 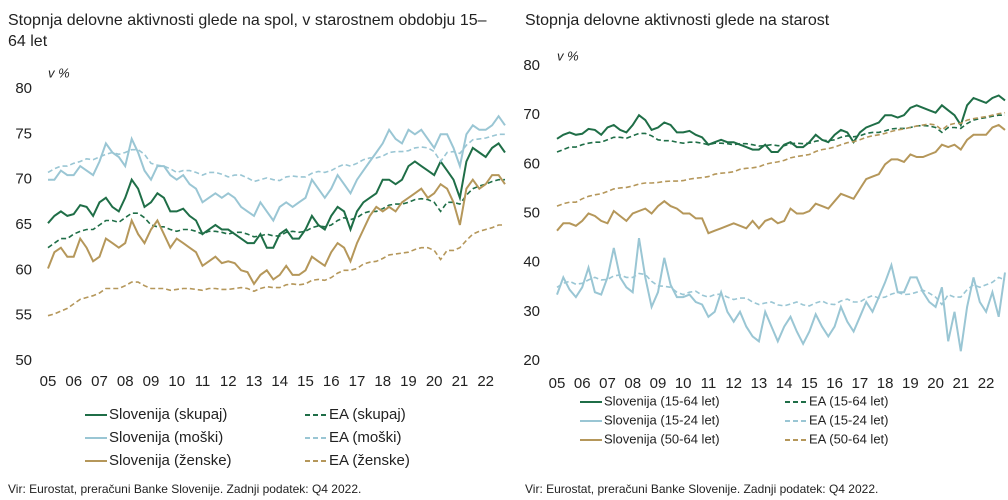 What do you see at coordinates (369, 460) in the screenshot?
I see `legend-label: EA (ženske)` at bounding box center [369, 460].